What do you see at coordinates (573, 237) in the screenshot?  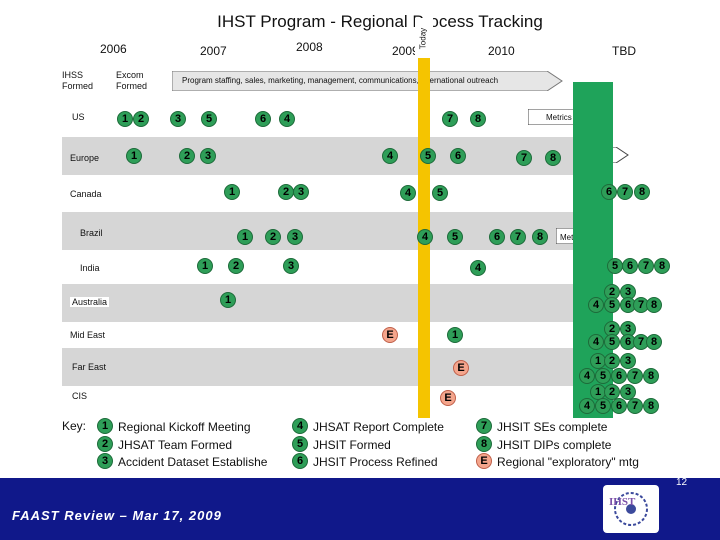 I see `metrics-label-brazil: Metrics` at bounding box center [573, 237].